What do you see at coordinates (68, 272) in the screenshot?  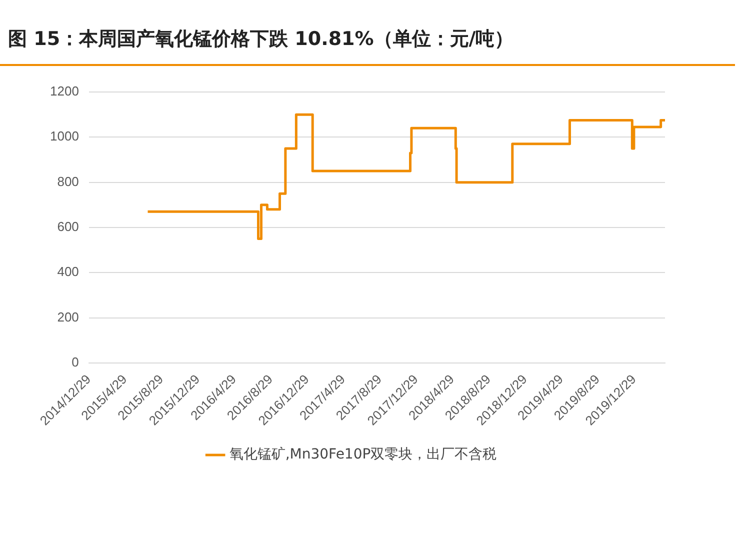 I see `y-tick-label: 400` at bounding box center [68, 272].